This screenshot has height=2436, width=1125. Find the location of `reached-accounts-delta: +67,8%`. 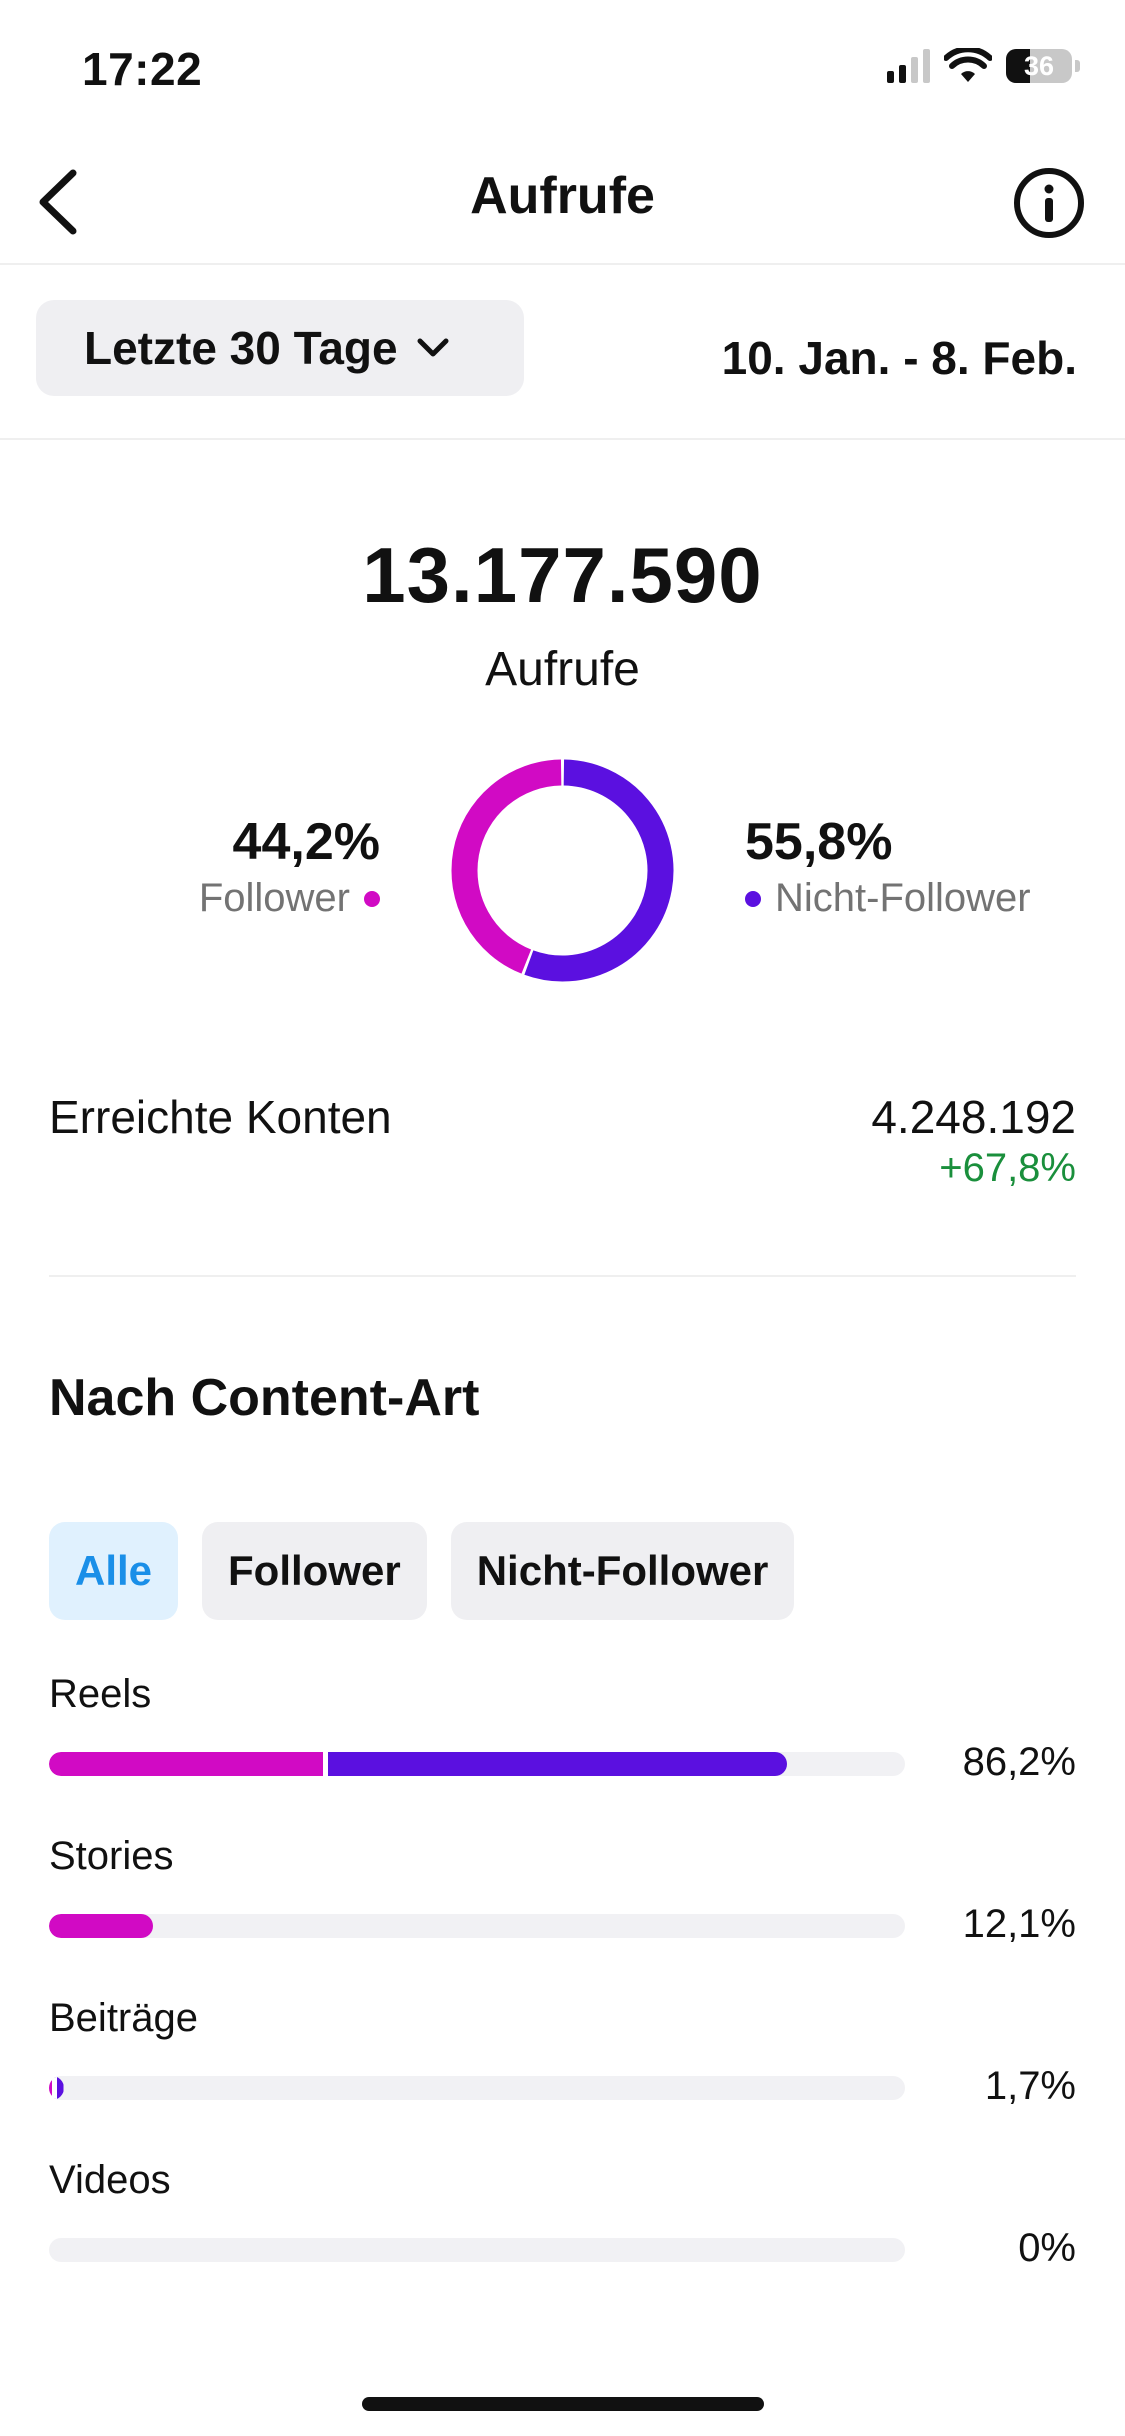

reached-accounts-delta: +67,8% is located at coordinates (1007, 1168).